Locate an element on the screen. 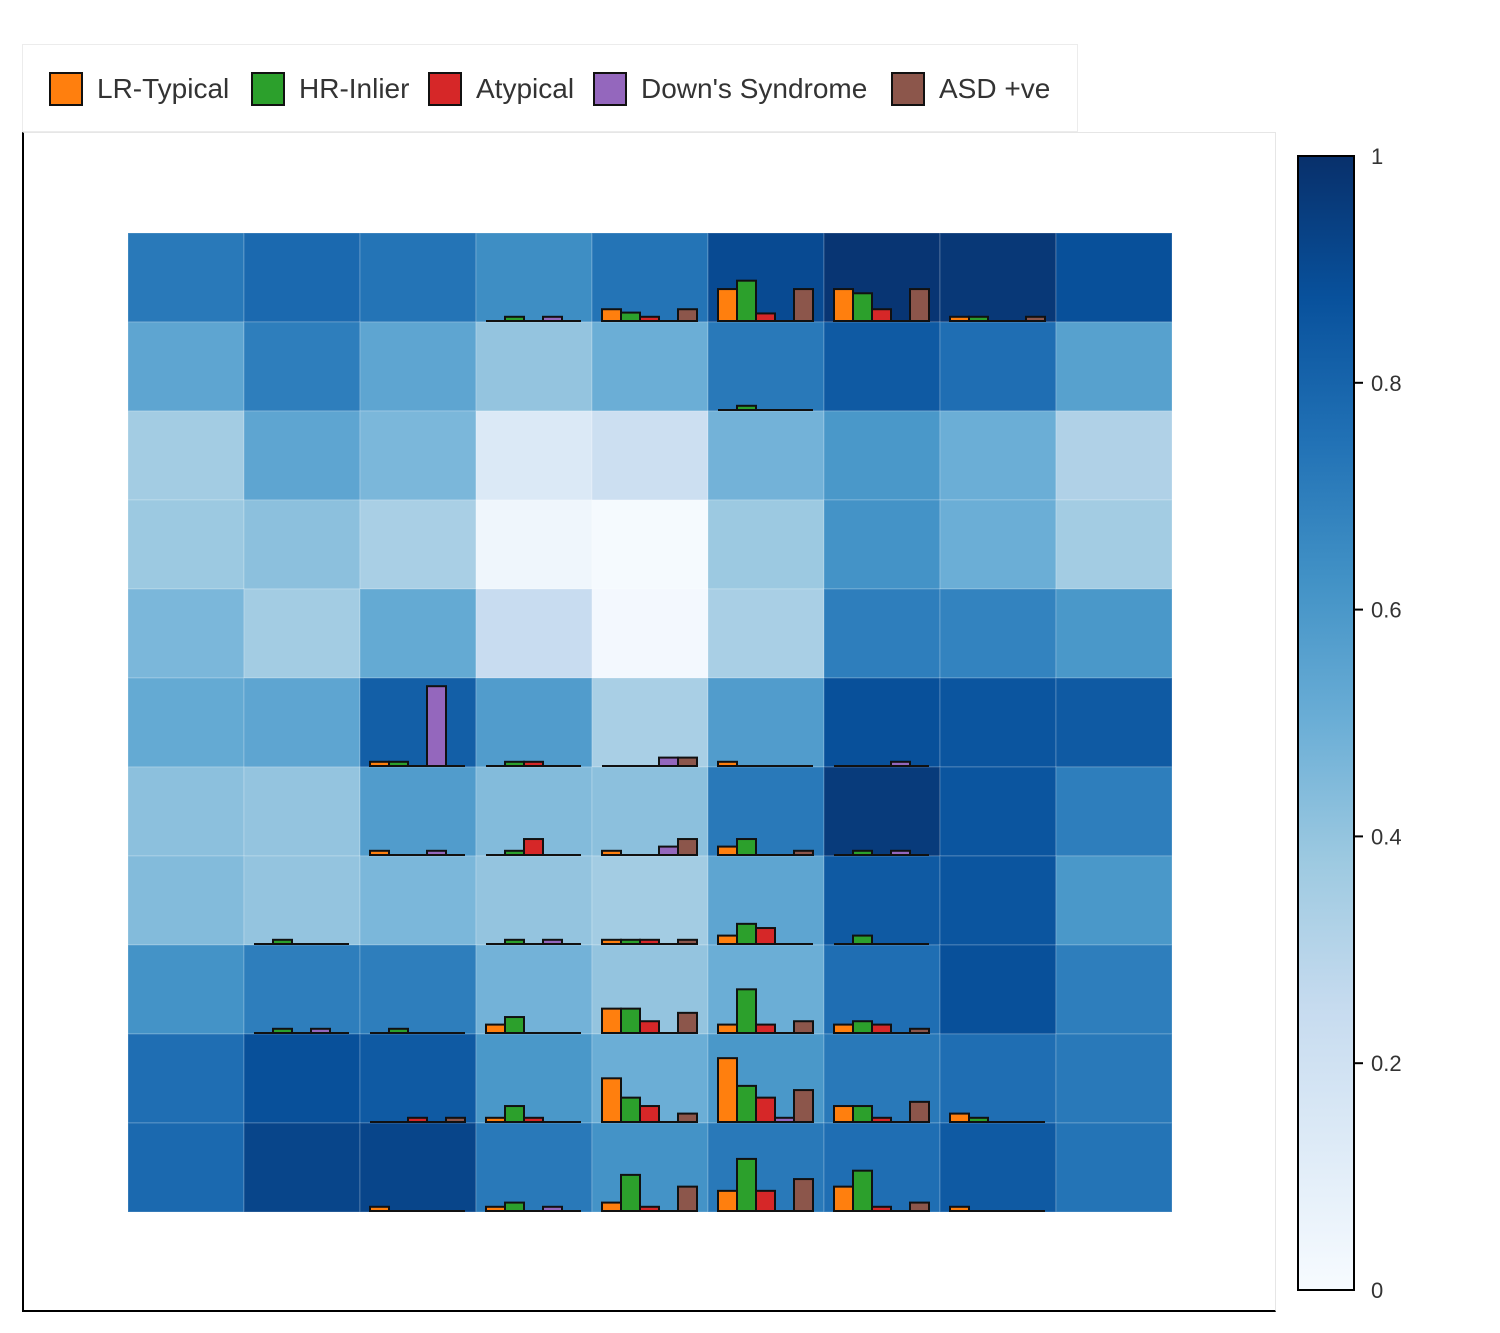 This screenshot has width=1500, height=1333. heatmap-cell-r3-c3 is located at coordinates (534, 544).